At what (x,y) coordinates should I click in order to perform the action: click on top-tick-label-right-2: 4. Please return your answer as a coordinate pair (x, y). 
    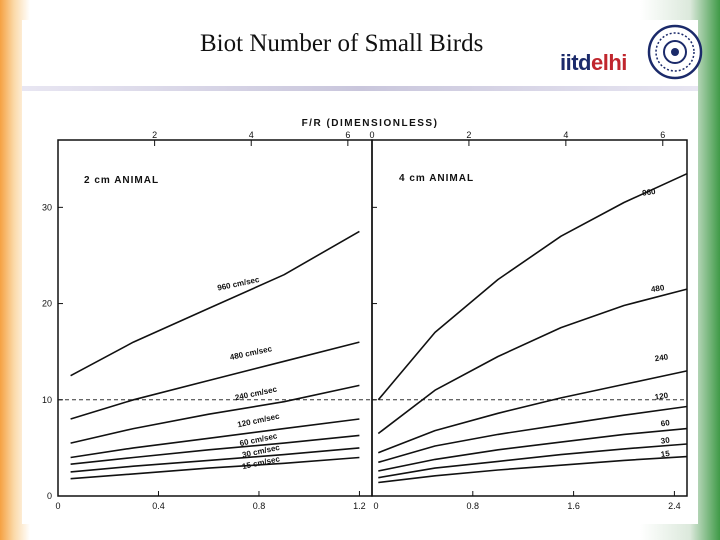
    Looking at the image, I should click on (565, 135).